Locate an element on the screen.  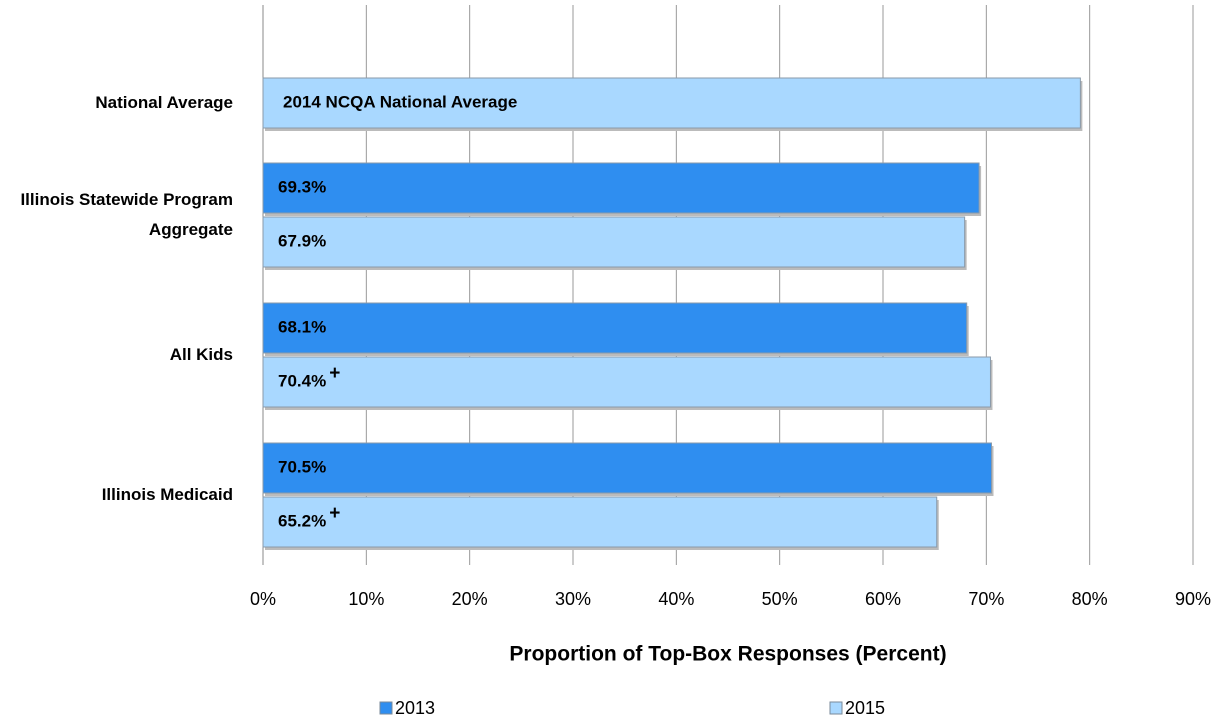
value-label: 68.1% is located at coordinates (302, 326).